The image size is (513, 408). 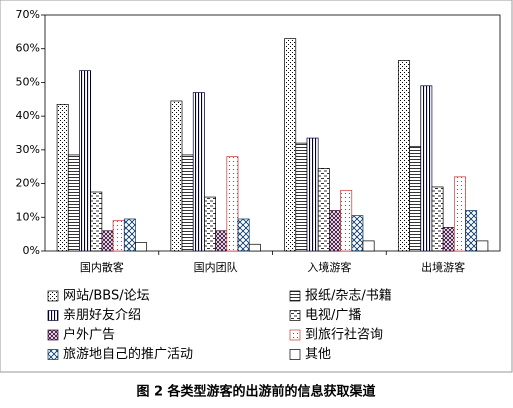 What do you see at coordinates (318, 354) in the screenshot?
I see `legend-label: 其他` at bounding box center [318, 354].